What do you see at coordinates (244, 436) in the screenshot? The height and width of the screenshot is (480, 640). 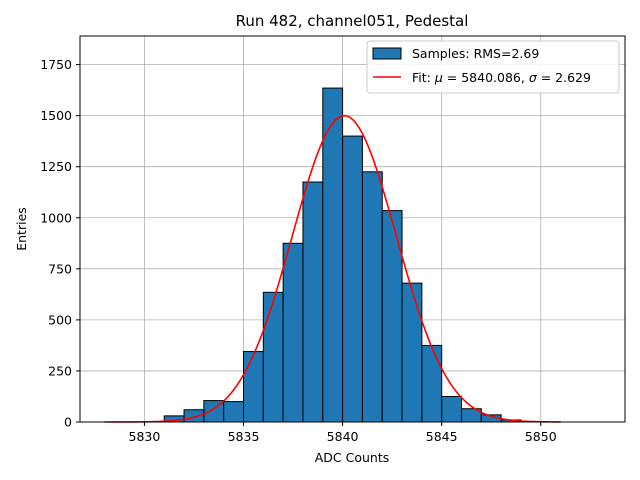 I see `x-tick-label: 5835` at bounding box center [244, 436].